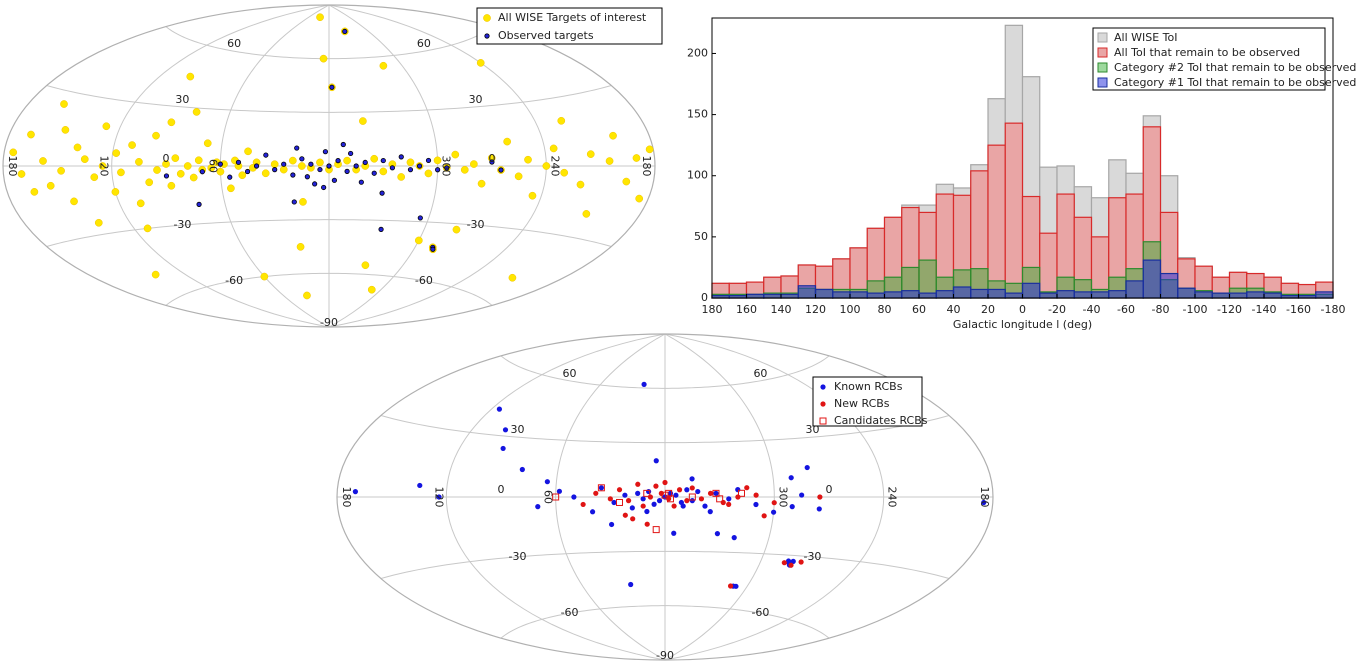 The height and width of the screenshot is (666, 1365). What do you see at coordinates (829, 489) in the screenshot?
I see `latitude-label: 0` at bounding box center [829, 489].